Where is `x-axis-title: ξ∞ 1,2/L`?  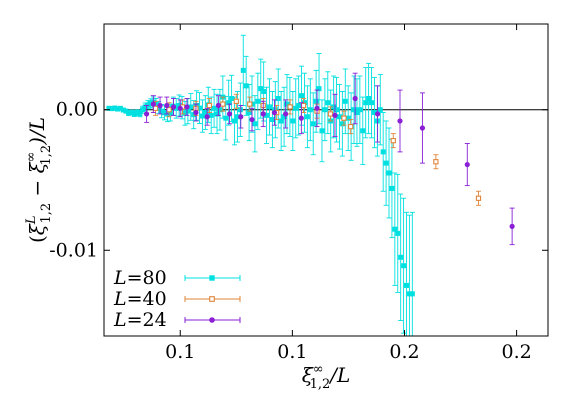
x-axis-title: ξ∞ 1,2/L is located at coordinates (326, 377).